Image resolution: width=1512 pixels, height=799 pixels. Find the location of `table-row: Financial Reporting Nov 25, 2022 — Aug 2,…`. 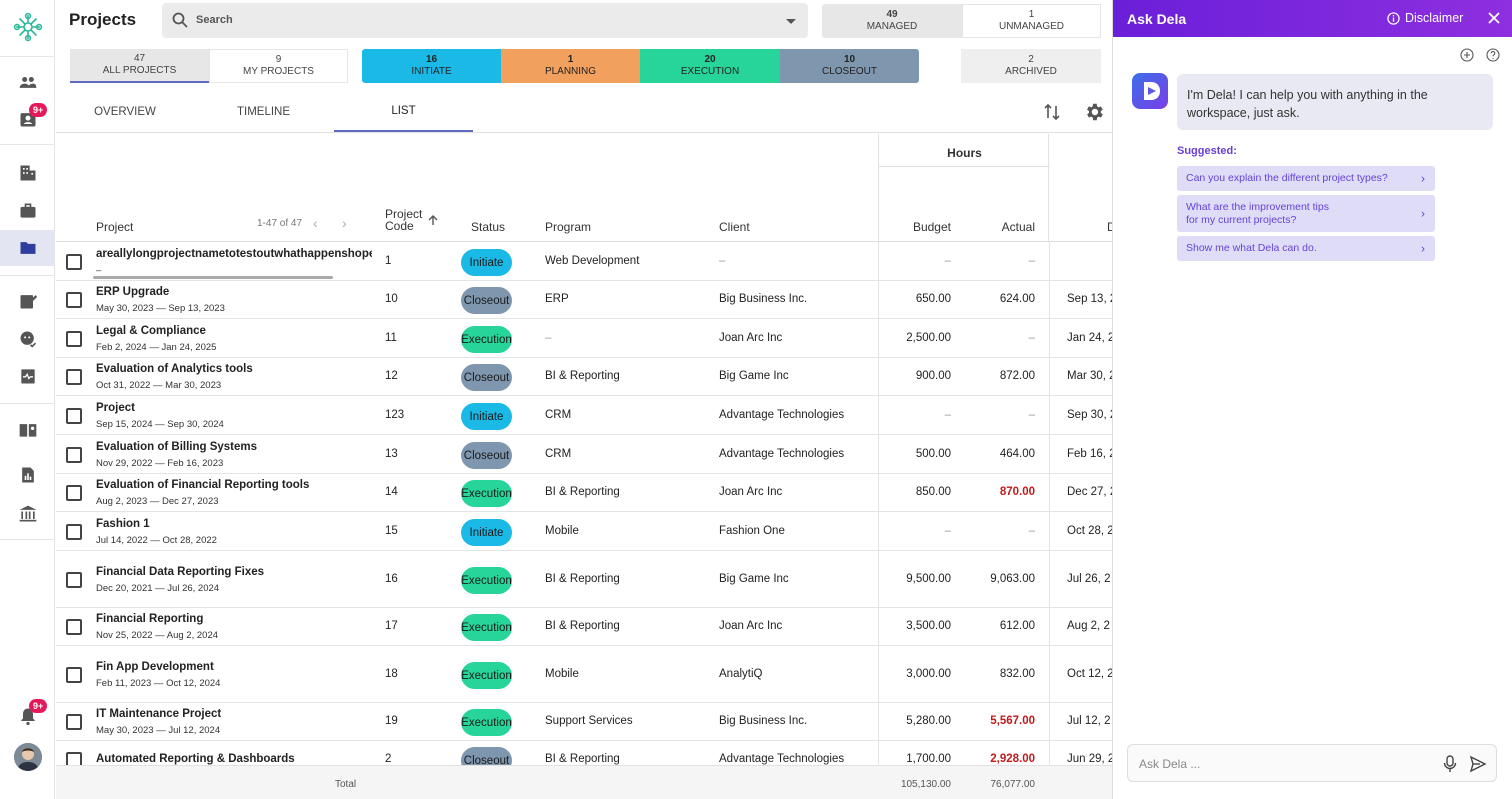

table-row: Financial Reporting Nov 25, 2022 — Aug 2,… is located at coordinates (584, 627).